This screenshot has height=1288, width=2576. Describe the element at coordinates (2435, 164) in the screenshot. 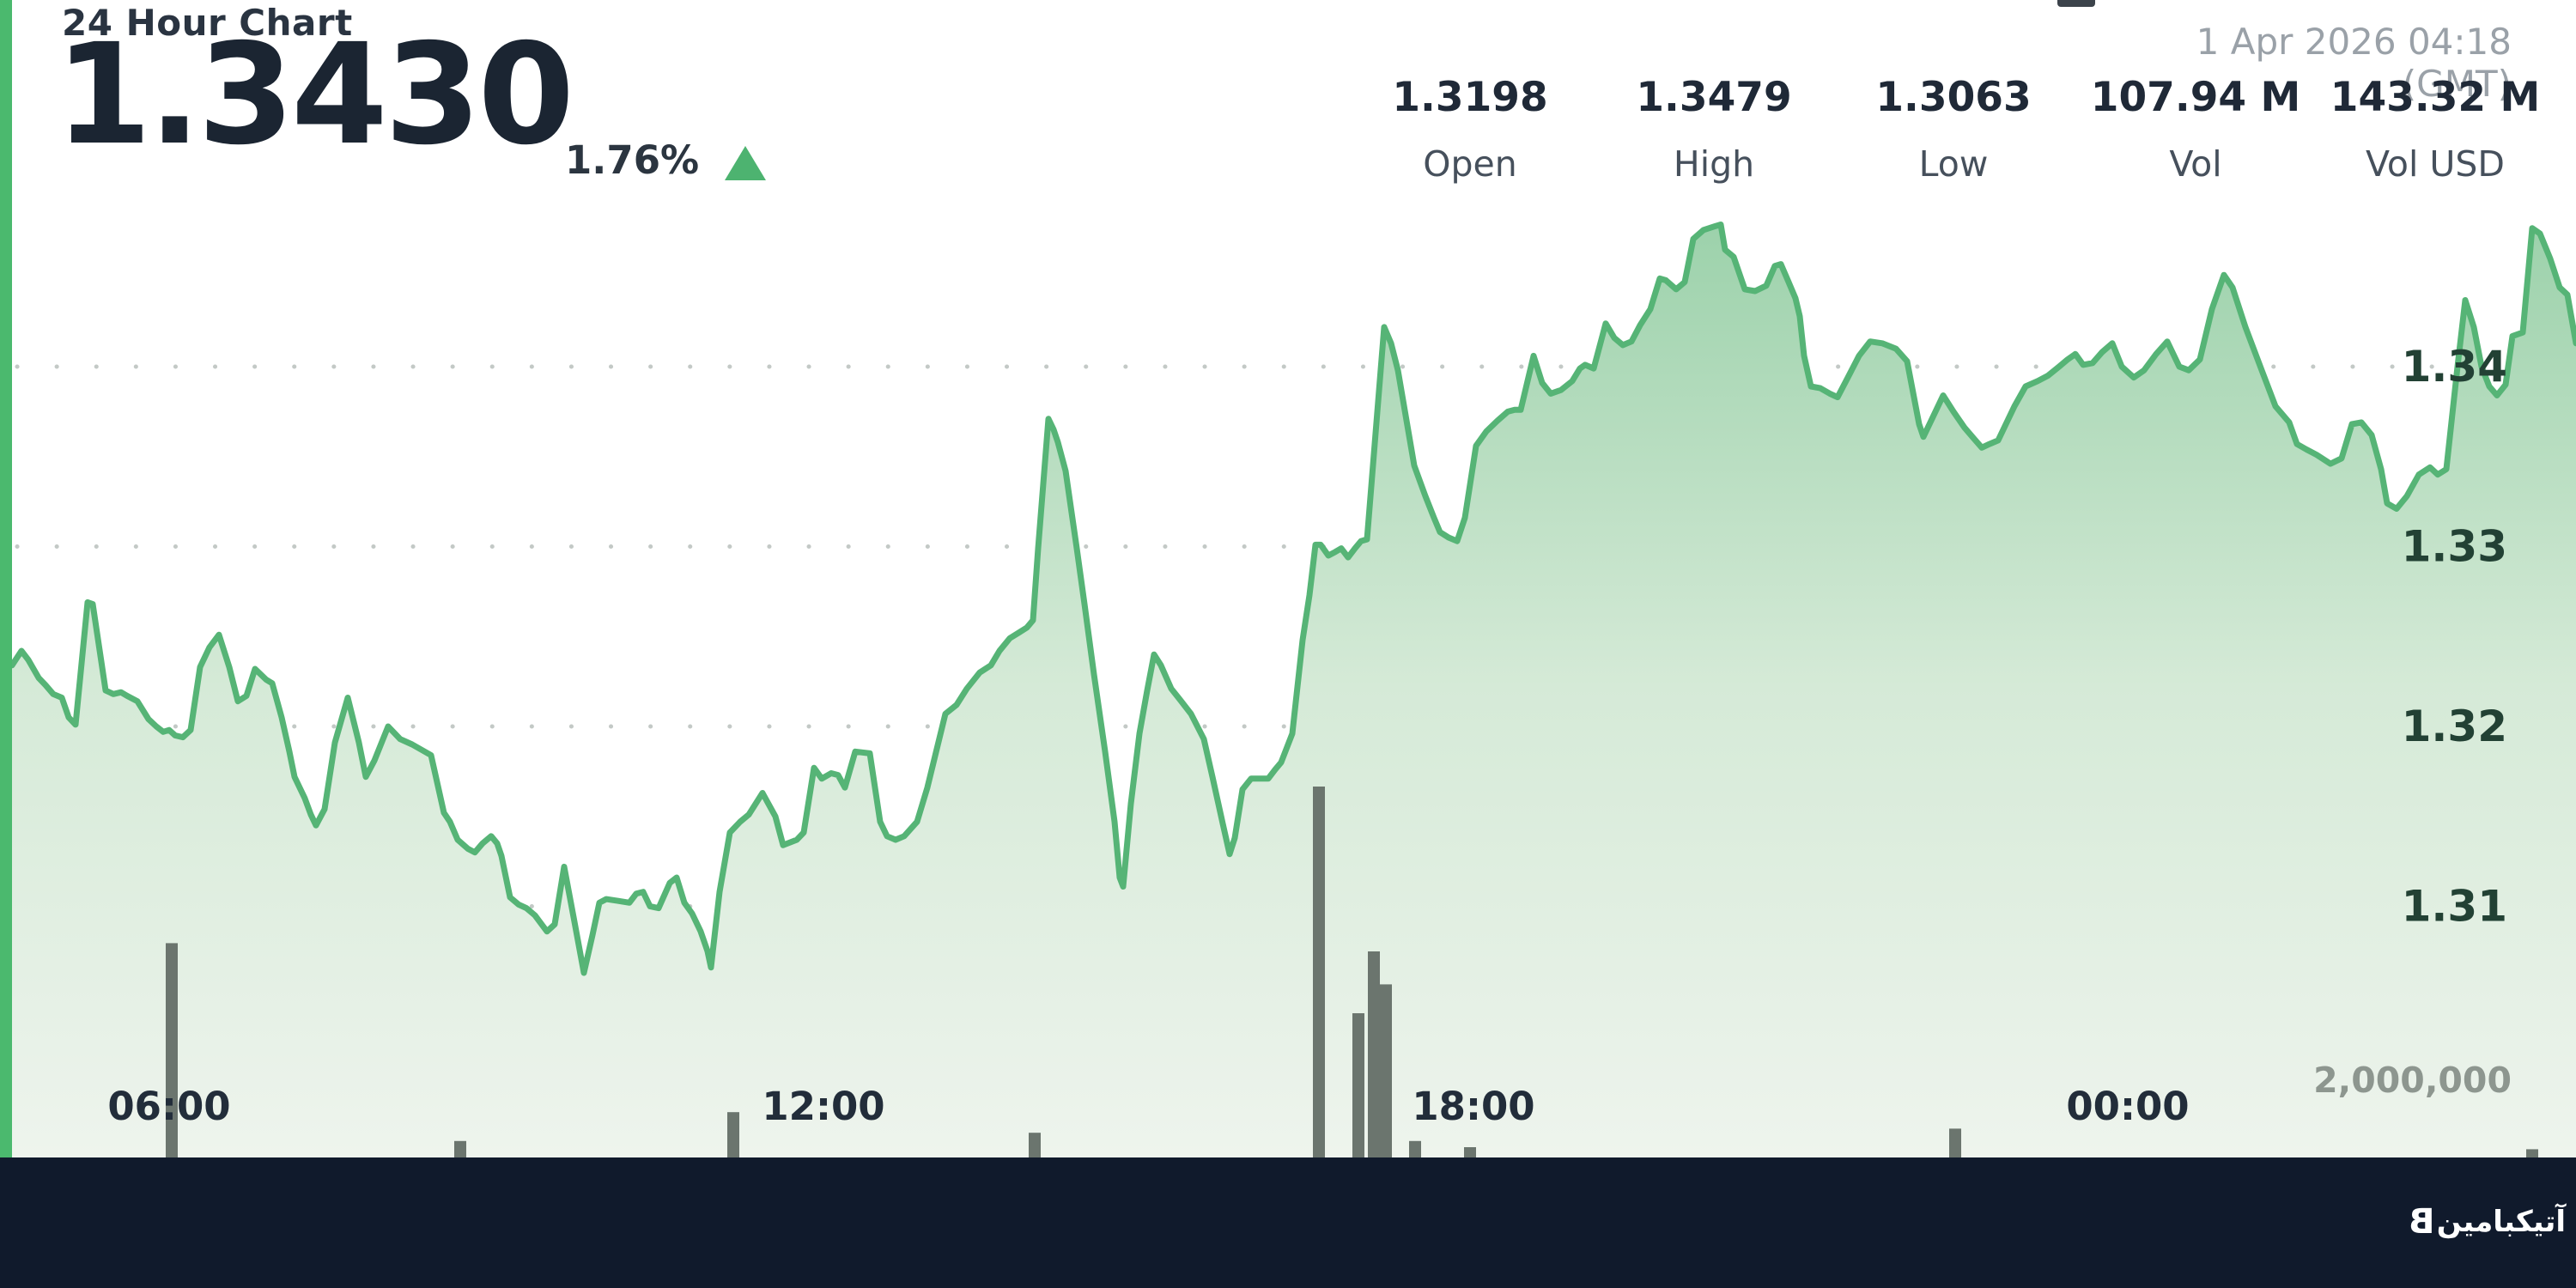

I see `stat-label: Vol USD` at that location.